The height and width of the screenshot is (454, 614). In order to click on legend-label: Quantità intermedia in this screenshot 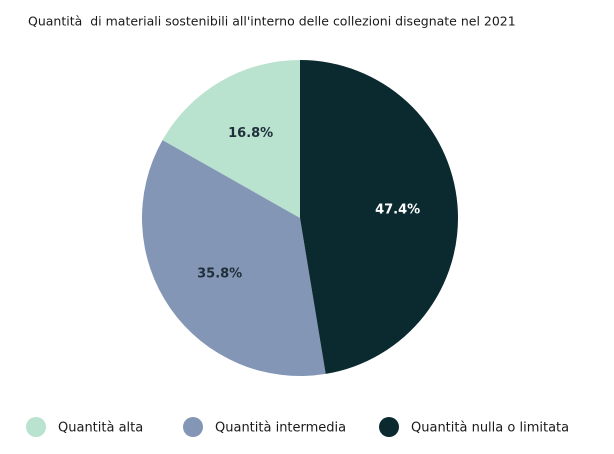, I will do `click(280, 428)`.